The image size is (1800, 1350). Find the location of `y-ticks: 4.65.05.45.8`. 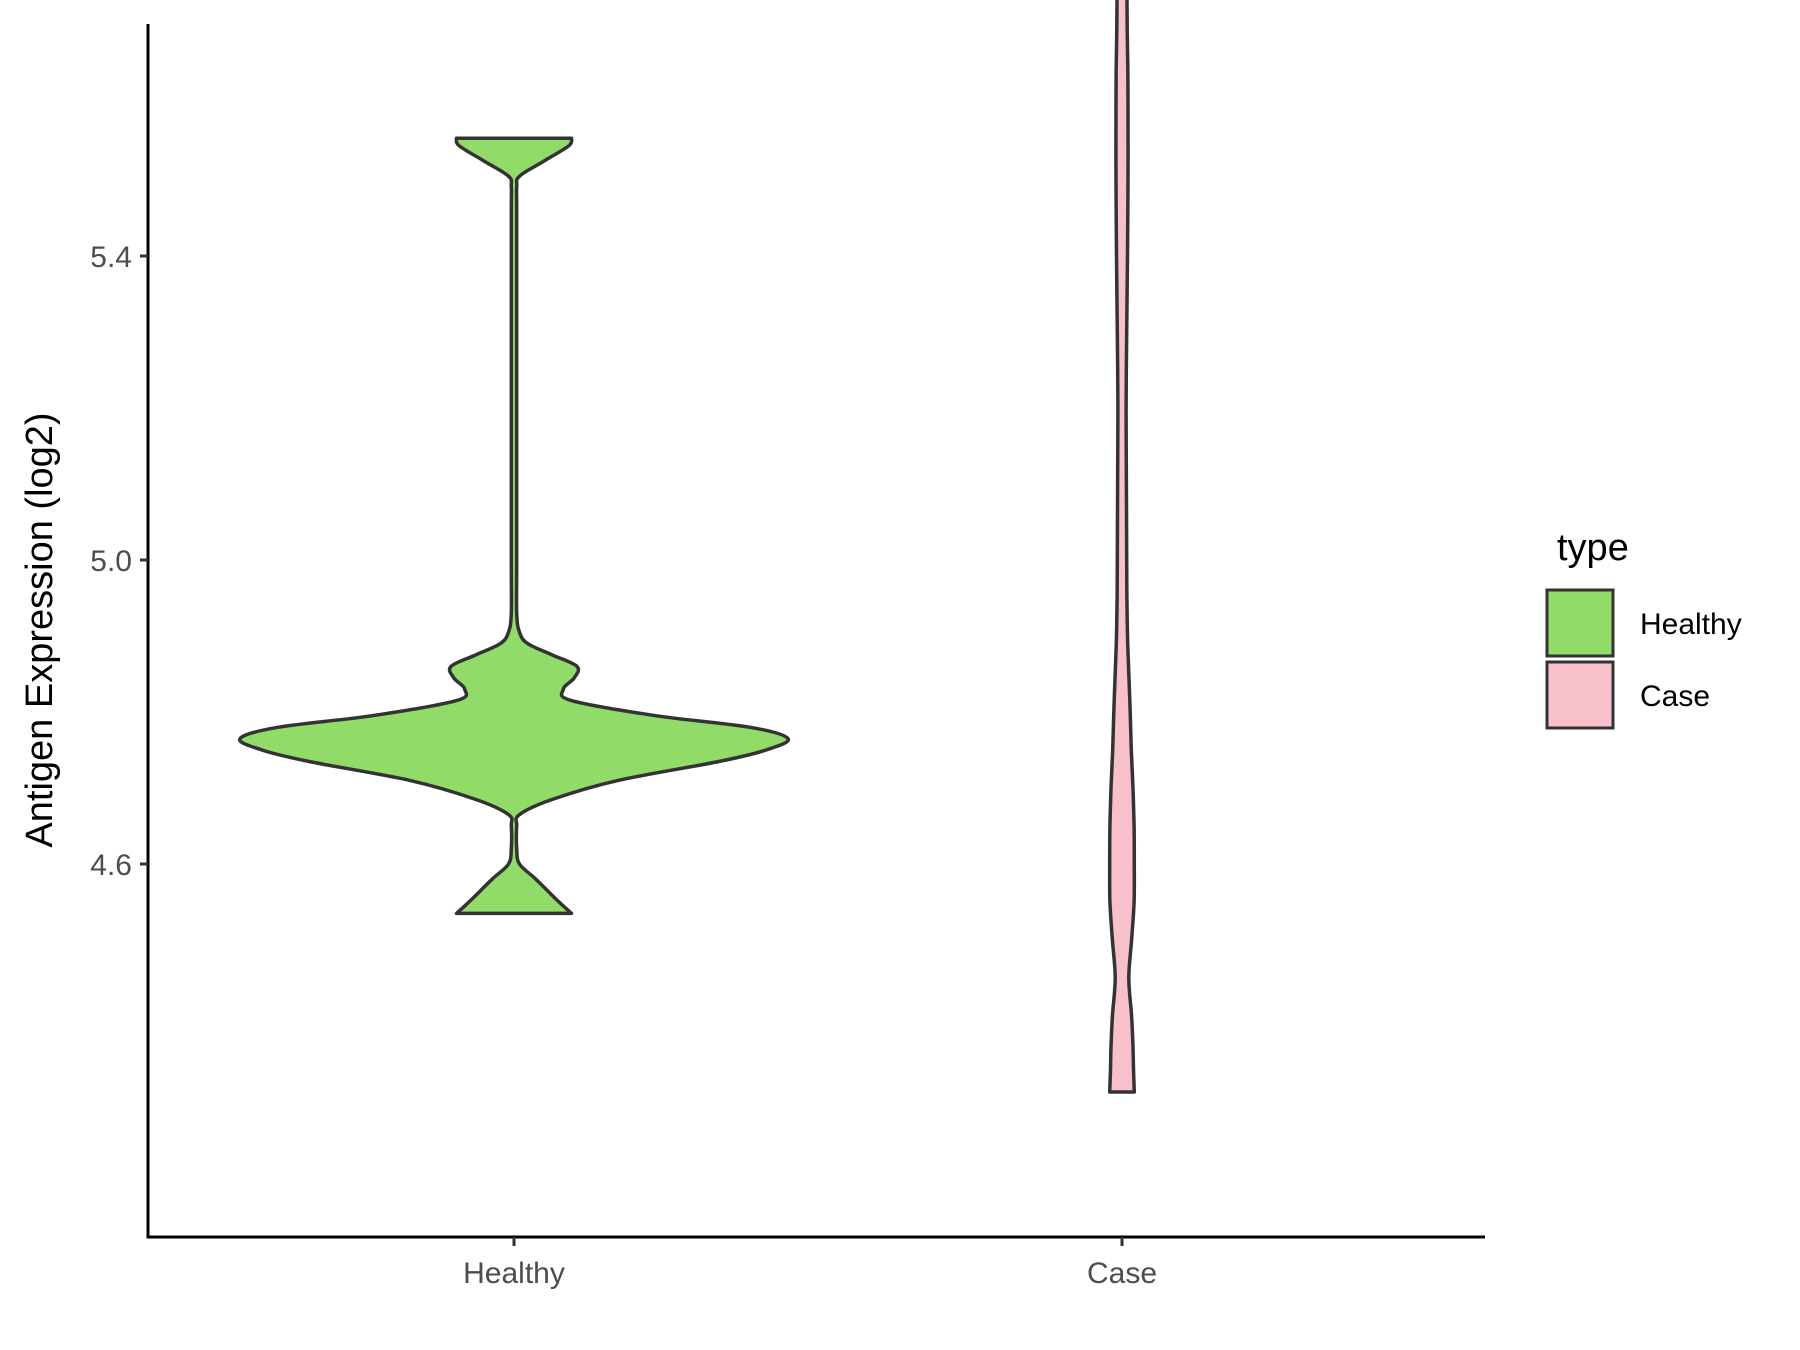

y-ticks: 4.65.05.45.8 is located at coordinates (119, 561).